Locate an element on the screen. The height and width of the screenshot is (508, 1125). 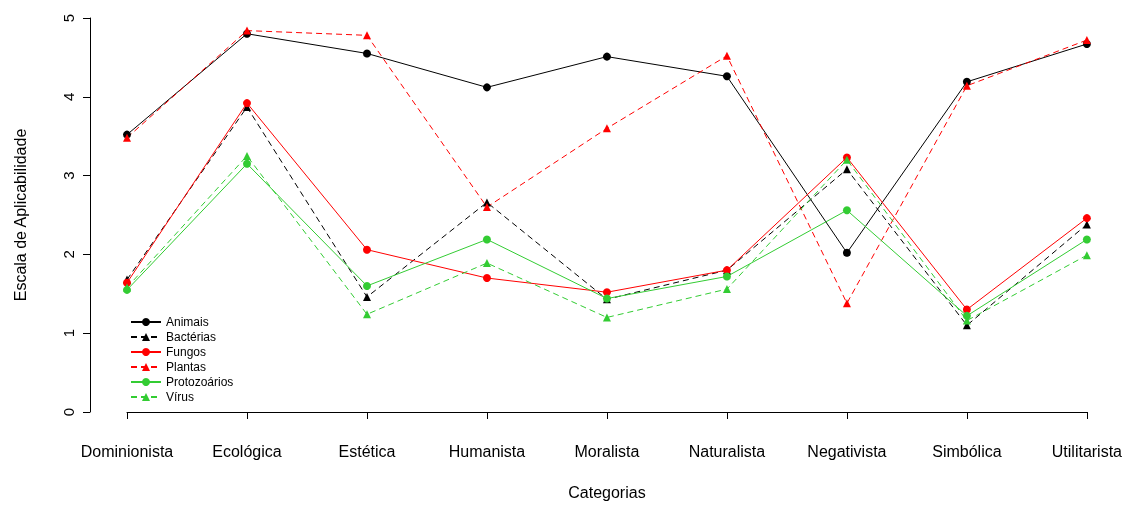
x-tick-label: Moralista is located at coordinates (607, 451).